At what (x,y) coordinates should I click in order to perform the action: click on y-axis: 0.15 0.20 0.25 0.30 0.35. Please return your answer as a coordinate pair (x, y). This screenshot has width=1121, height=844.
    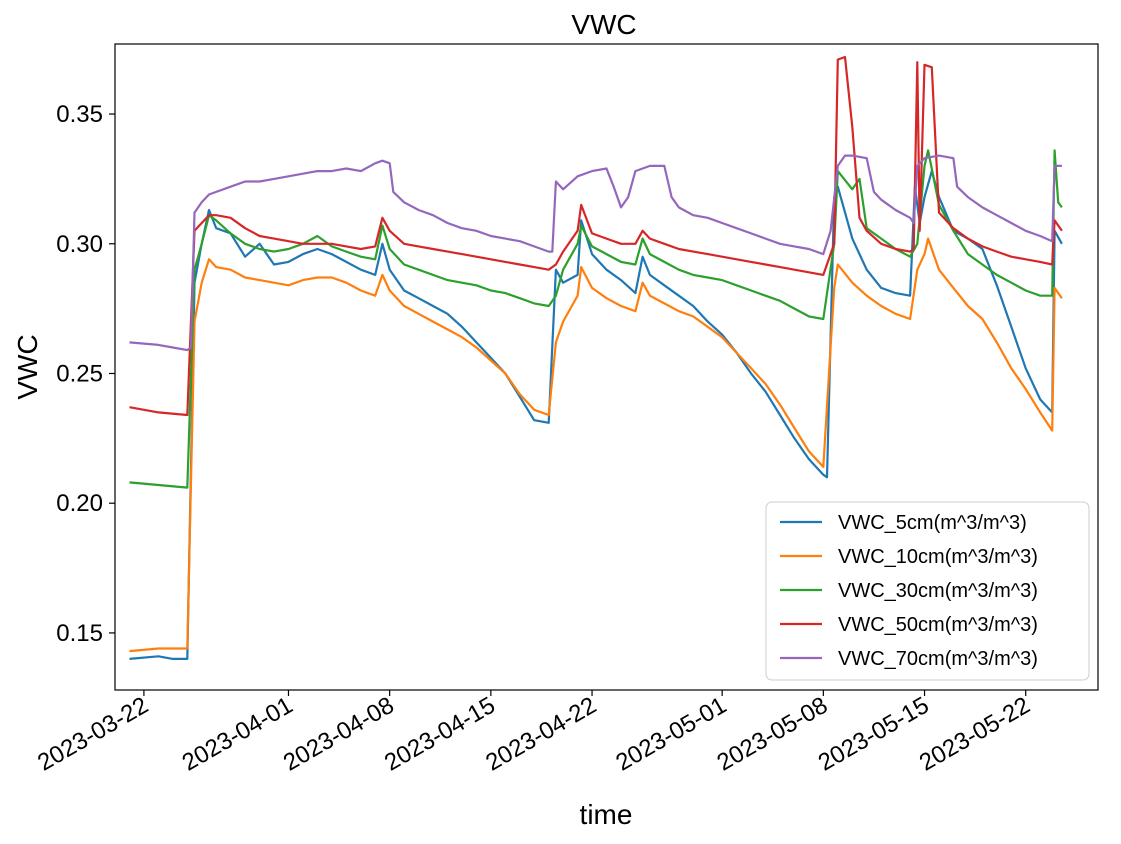
    Looking at the image, I should click on (85, 374).